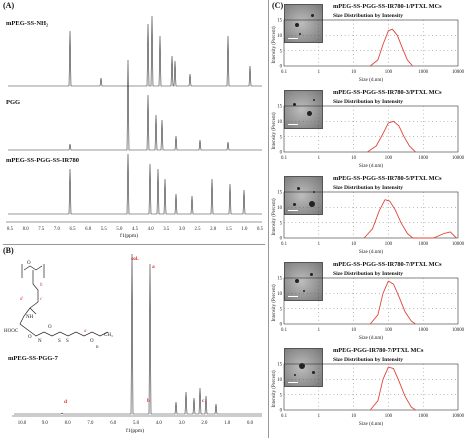 The image size is (474, 438). What do you see at coordinates (378, 350) in the screenshot?
I see `sample-title: mPEG-PGG-IR780-7/PTXL MCs` at bounding box center [378, 350].